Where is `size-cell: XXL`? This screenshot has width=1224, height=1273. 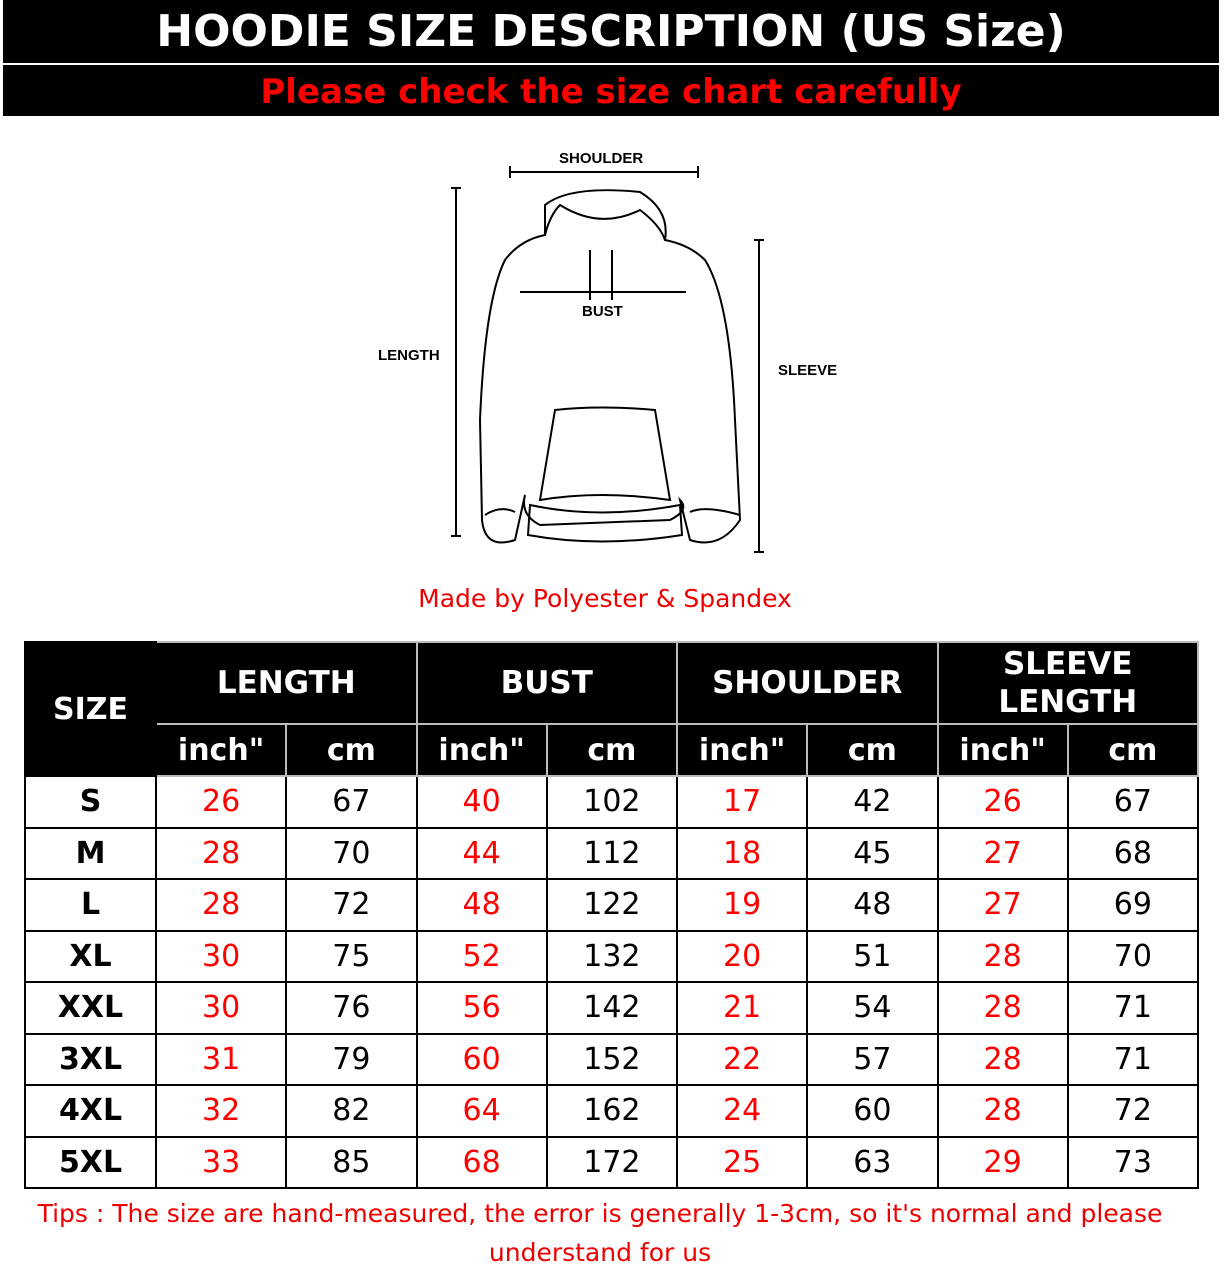 size-cell: XXL is located at coordinates (90, 1008).